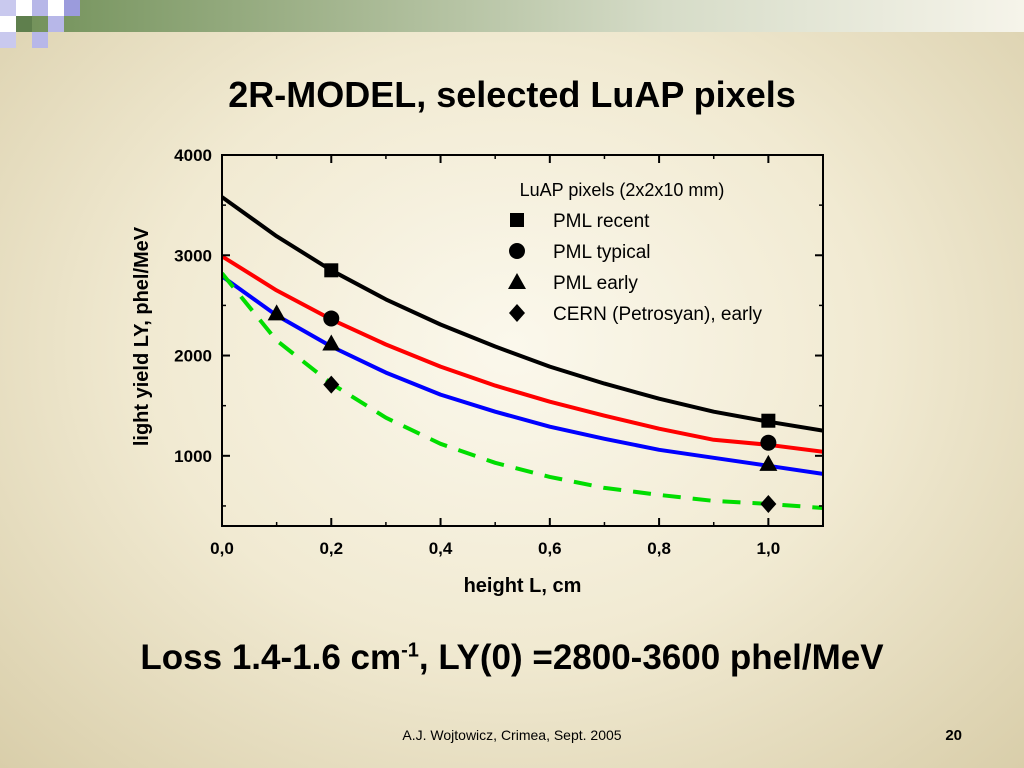  Describe the element at coordinates (523, 586) in the screenshot. I see `x-axis-label: height L, cm` at that location.